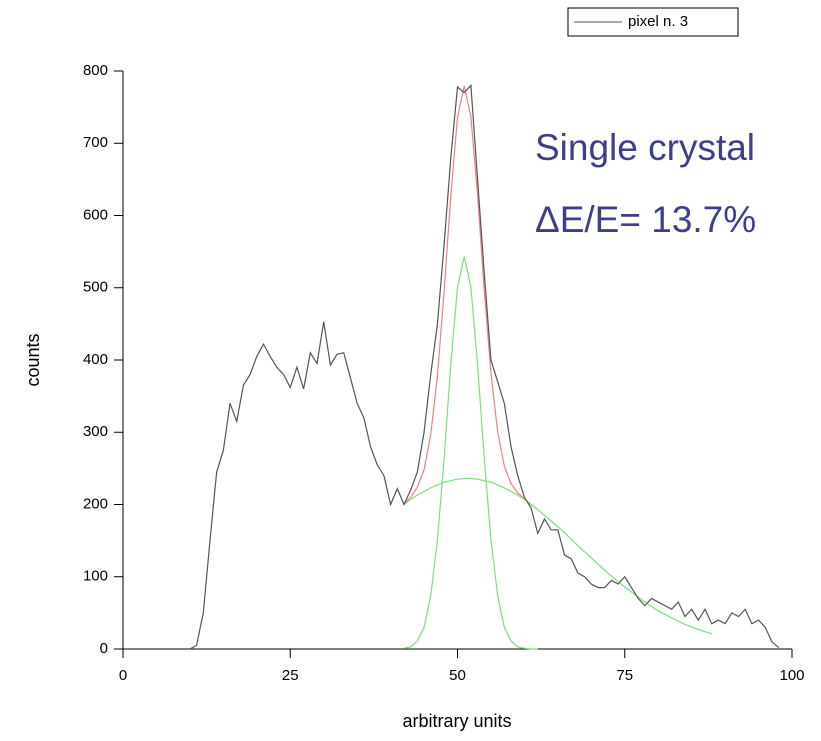 The height and width of the screenshot is (741, 821). I want to click on annotation: ΔE/E= 13.7%, so click(645, 219).